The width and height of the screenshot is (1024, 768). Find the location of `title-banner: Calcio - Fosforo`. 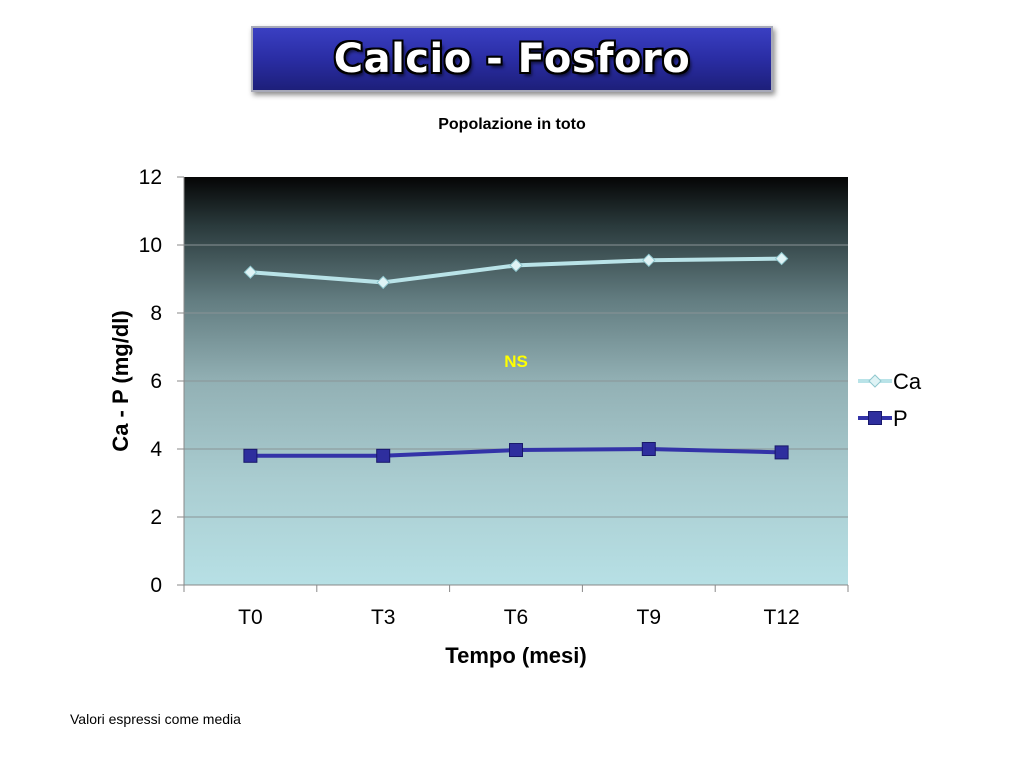

title-banner: Calcio - Fosforo is located at coordinates (512, 59).